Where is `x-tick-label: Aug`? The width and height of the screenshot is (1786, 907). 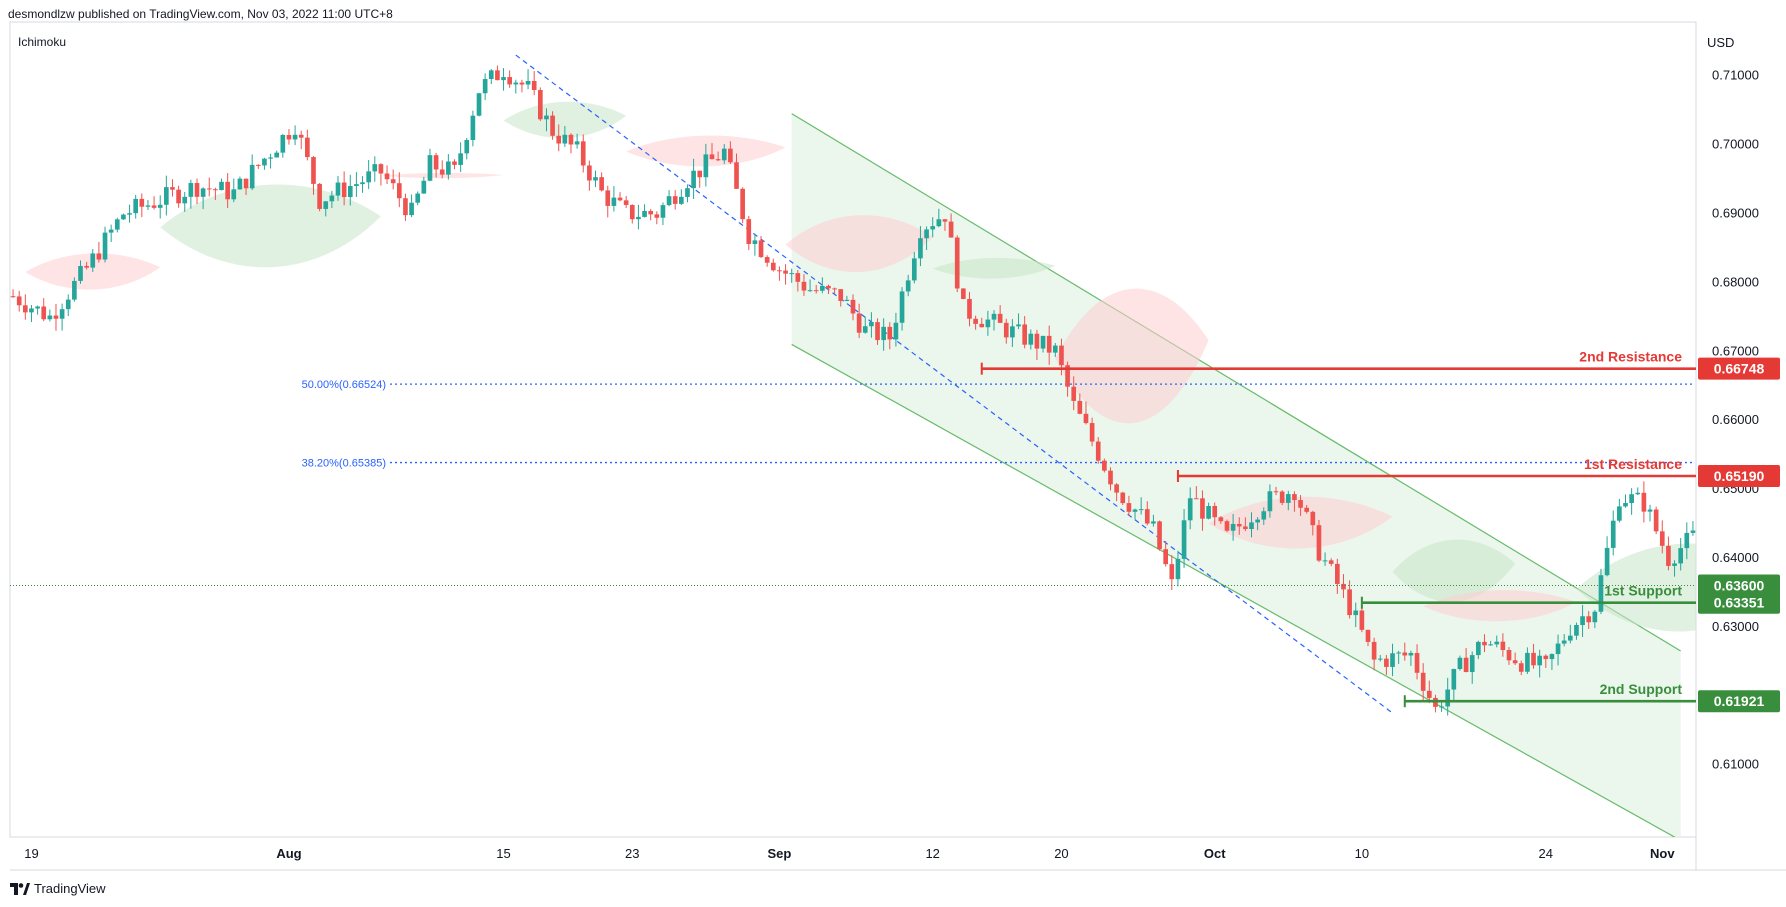 x-tick-label: Aug is located at coordinates (288, 853).